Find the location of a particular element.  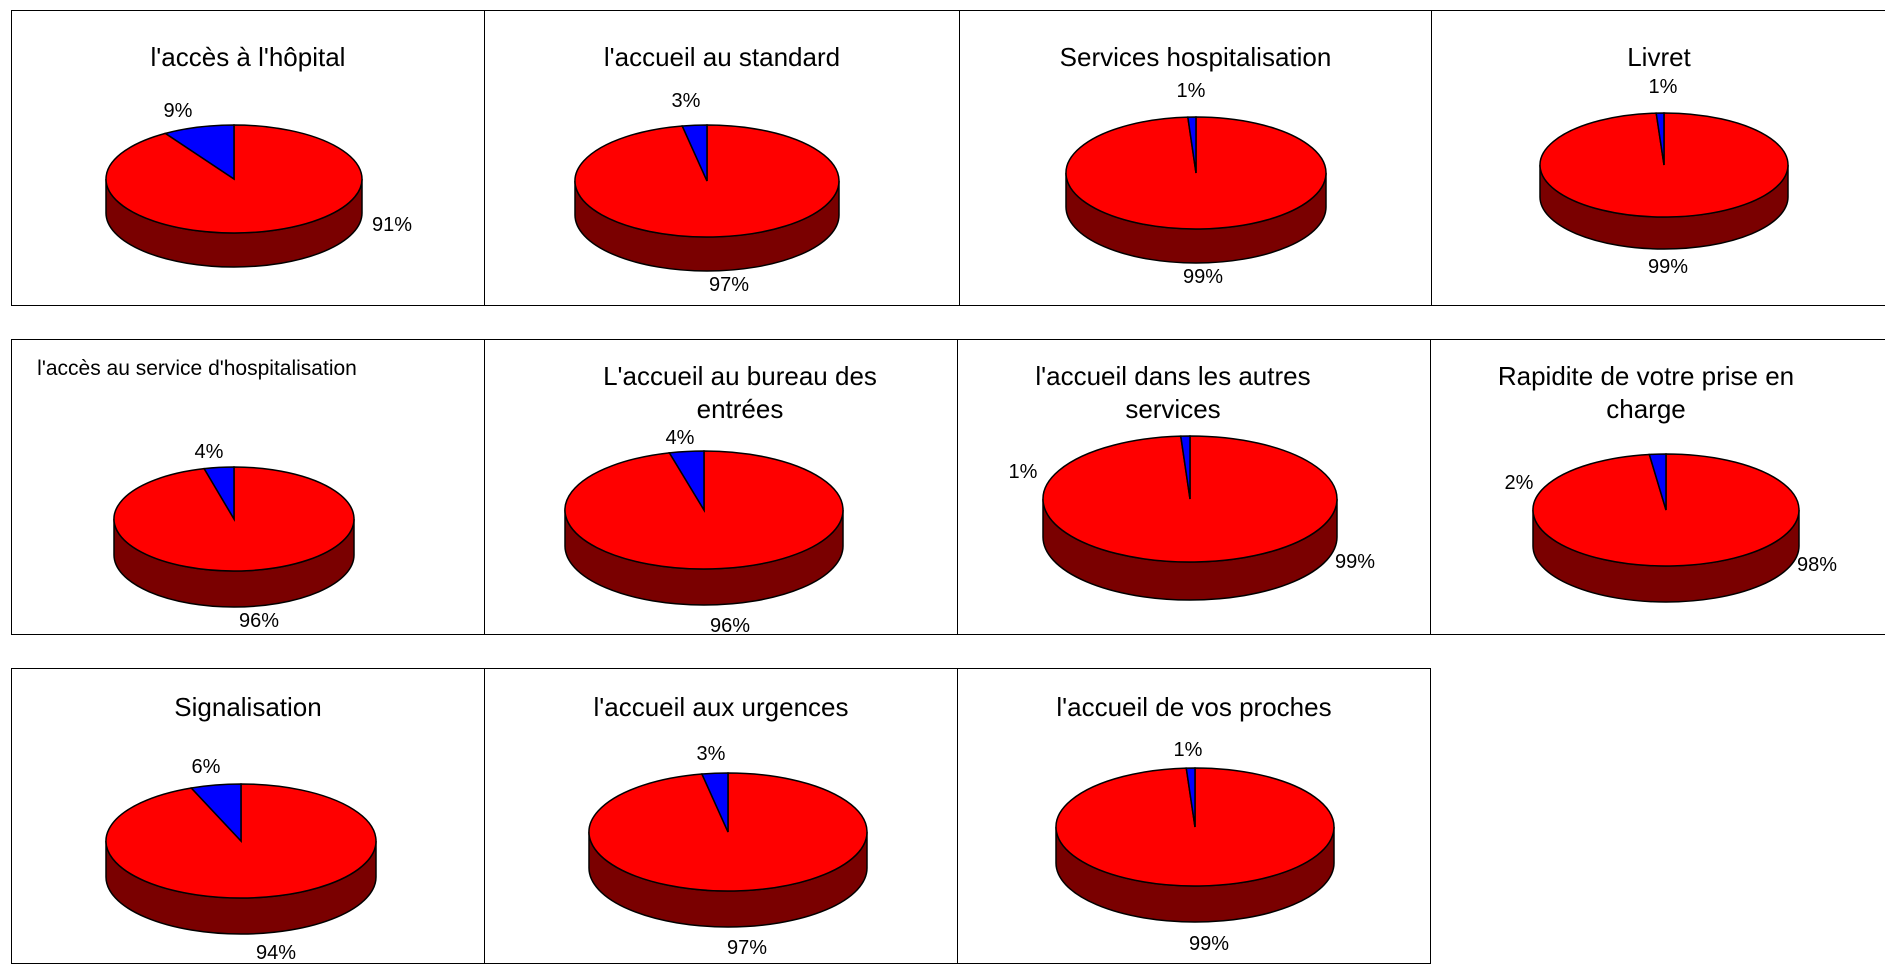

chart-panel-10: l'accueil aux urgences 97% 3% is located at coordinates (721, 816).